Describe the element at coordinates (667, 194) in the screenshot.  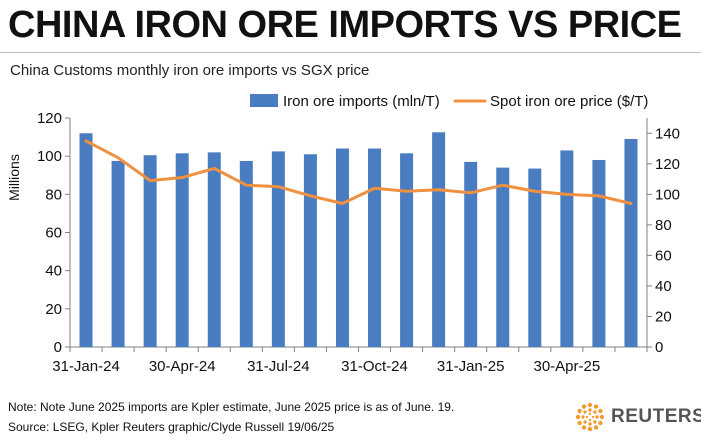
I see `right-y-tick-label: 100` at that location.